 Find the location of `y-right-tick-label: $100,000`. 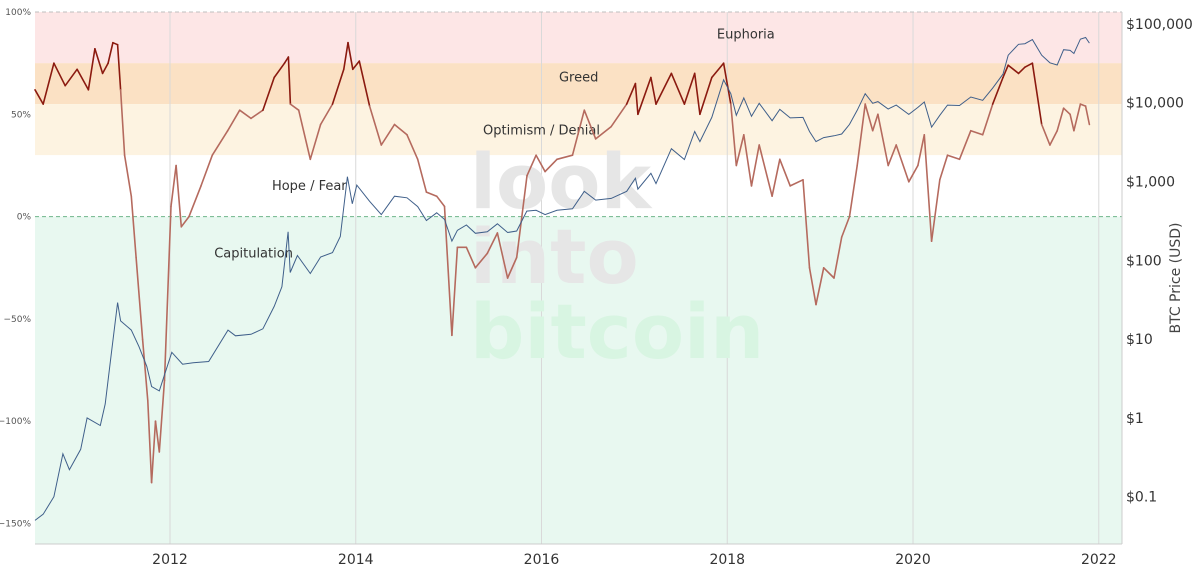

y-right-tick-label: $100,000 is located at coordinates (1159, 25).